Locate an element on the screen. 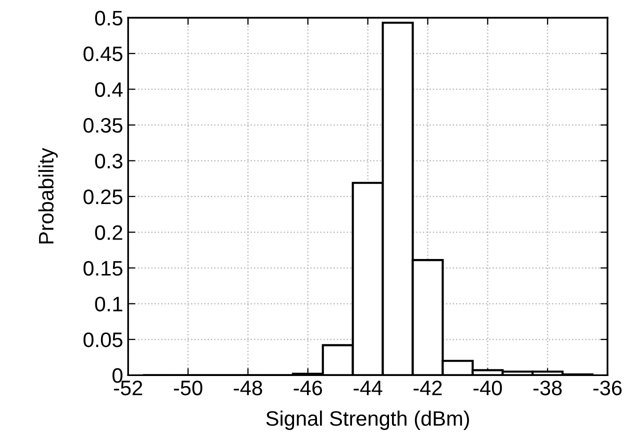 The image size is (625, 444). y-tick-label: 0.15 is located at coordinates (103, 268).